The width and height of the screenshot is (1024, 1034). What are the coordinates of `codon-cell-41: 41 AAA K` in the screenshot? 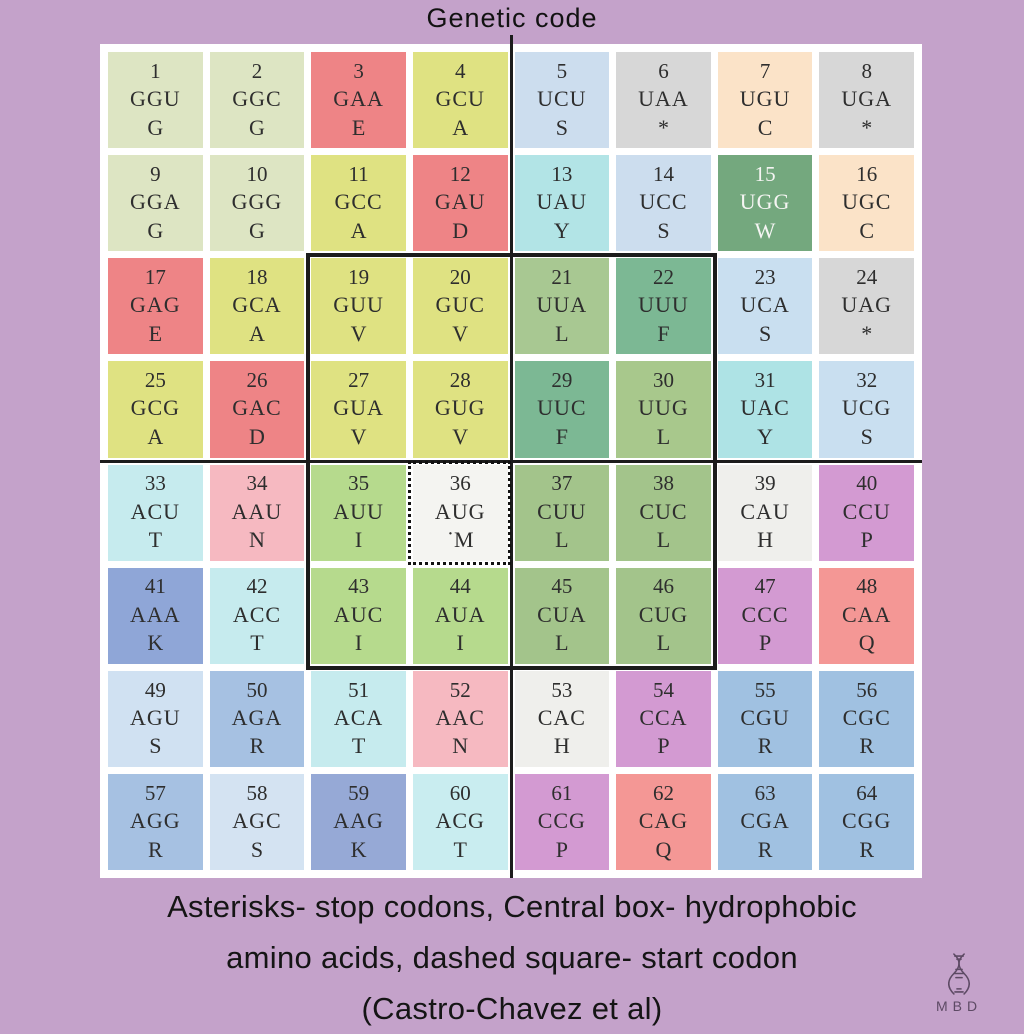 It's located at (155, 615).